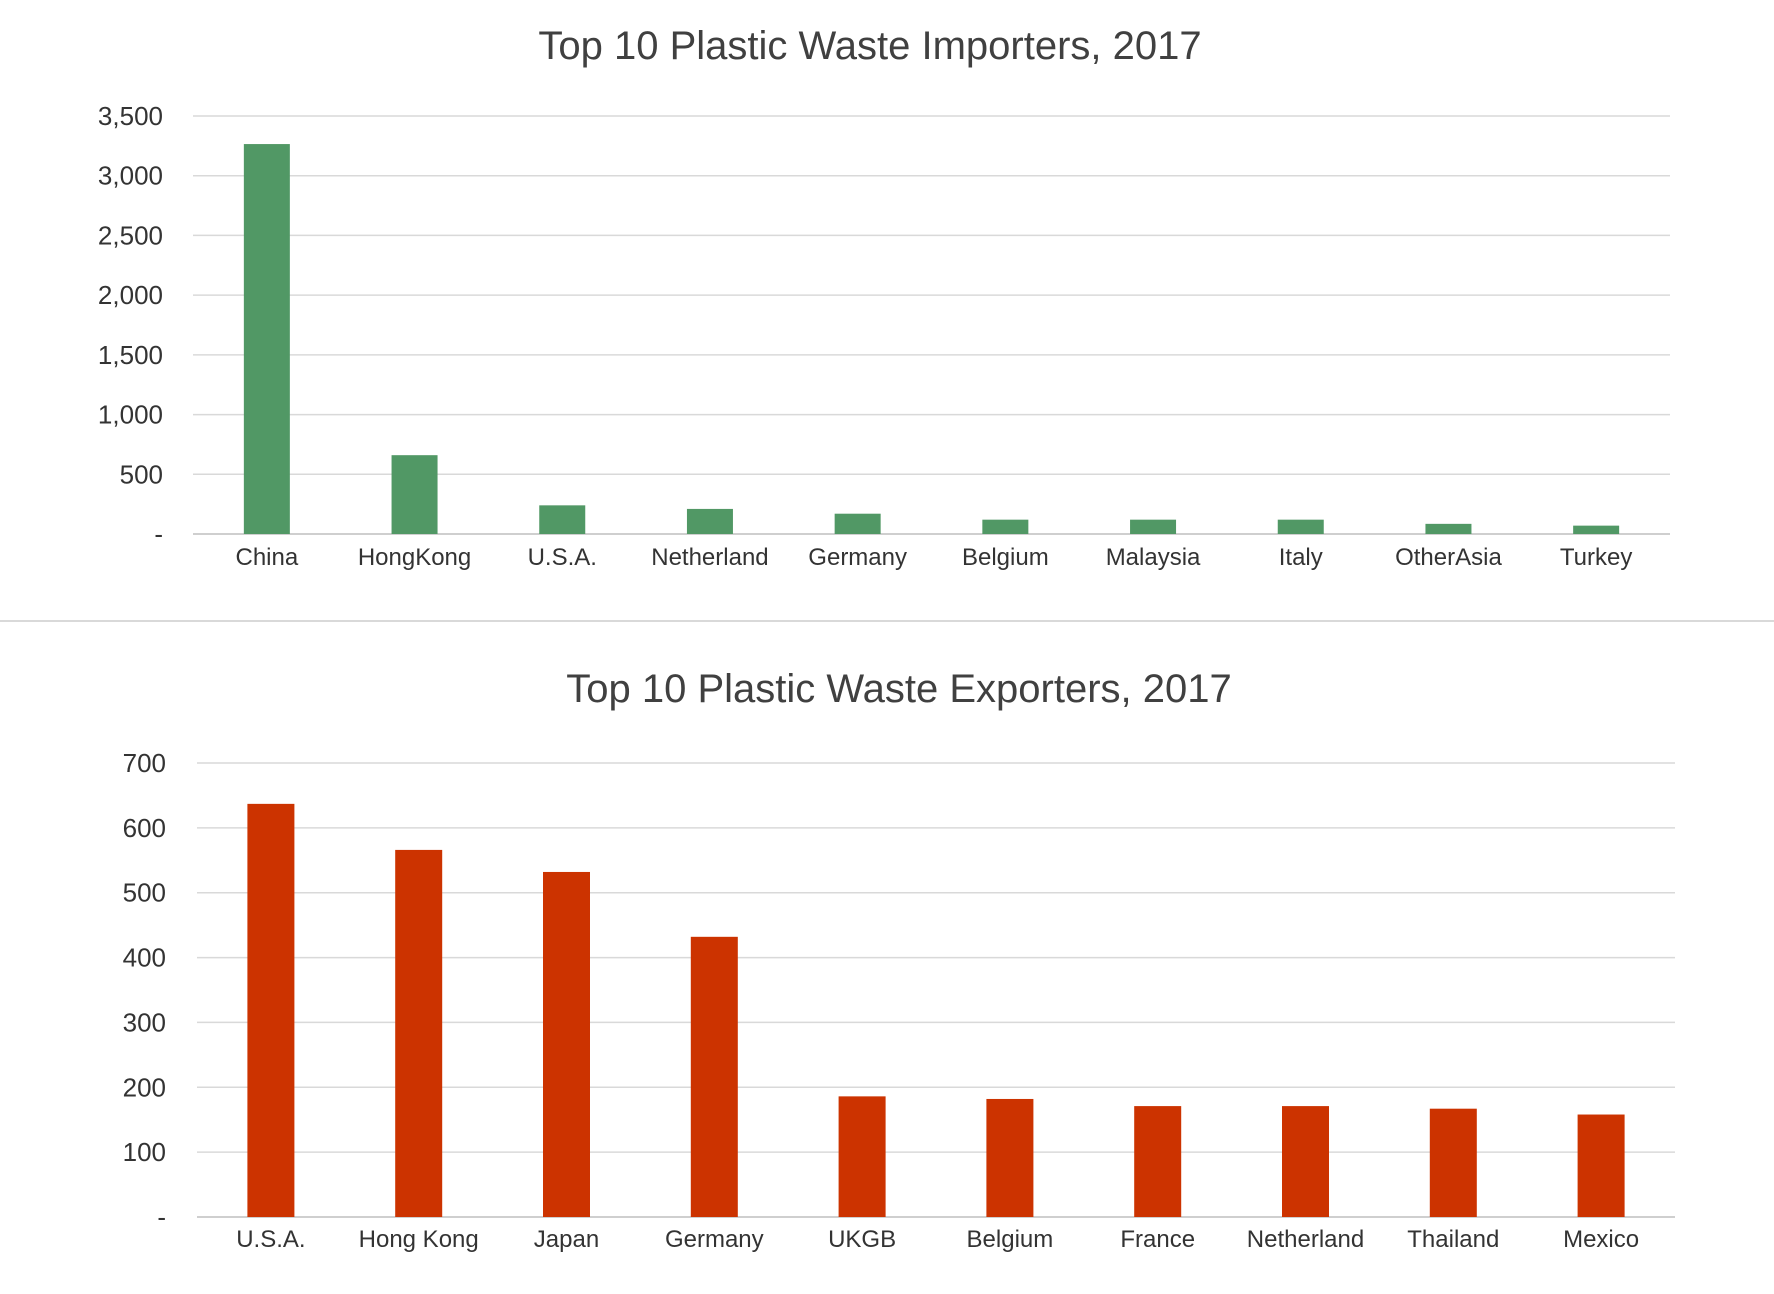  What do you see at coordinates (130, 235) in the screenshot?
I see `importers-y-tick-label: 2,500` at bounding box center [130, 235].